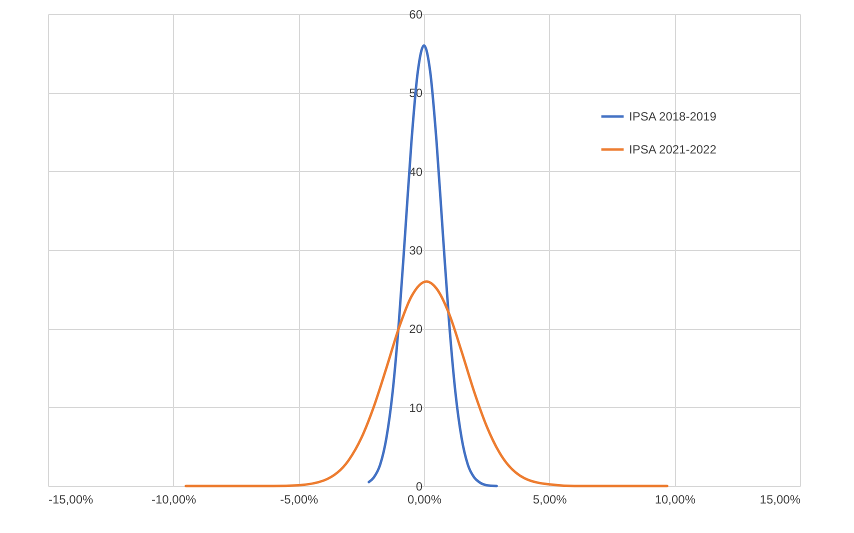 Image resolution: width=854 pixels, height=533 pixels. I want to click on y-tick-label: 30, so click(416, 251).